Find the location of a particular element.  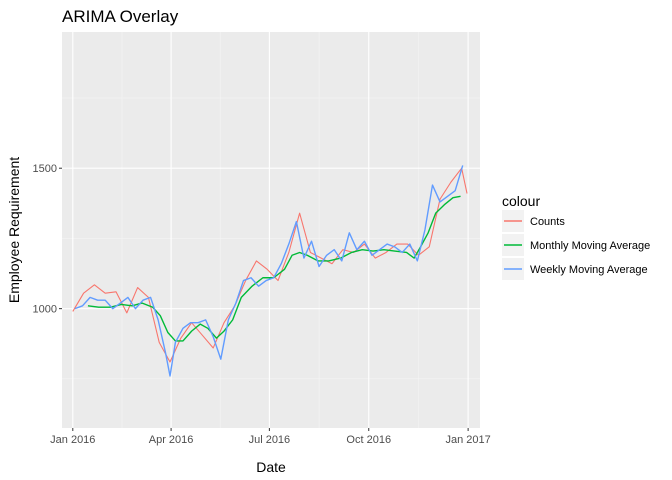

legend-label: Monthly Moving Average is located at coordinates (590, 246).